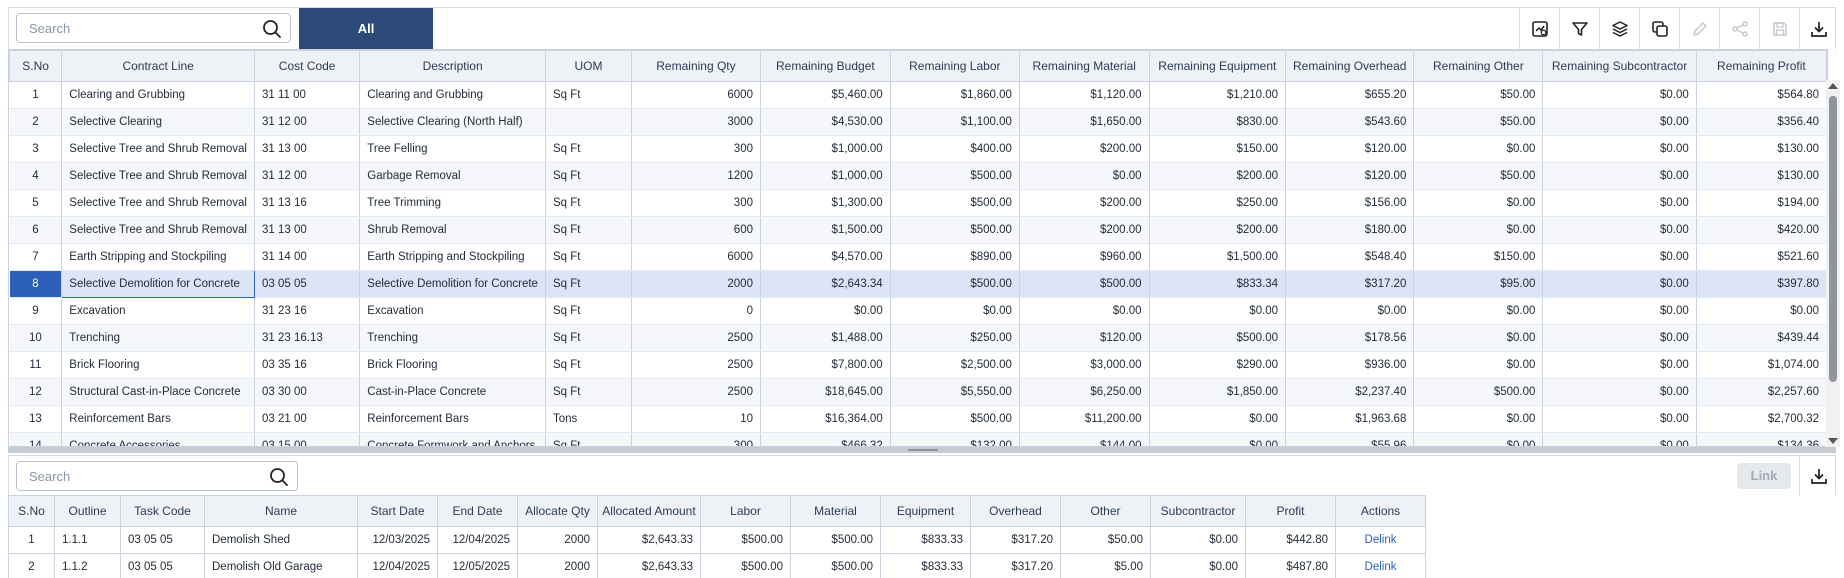 The width and height of the screenshot is (1844, 578). I want to click on cell-remaining-material: $11,200.00, so click(1084, 419).